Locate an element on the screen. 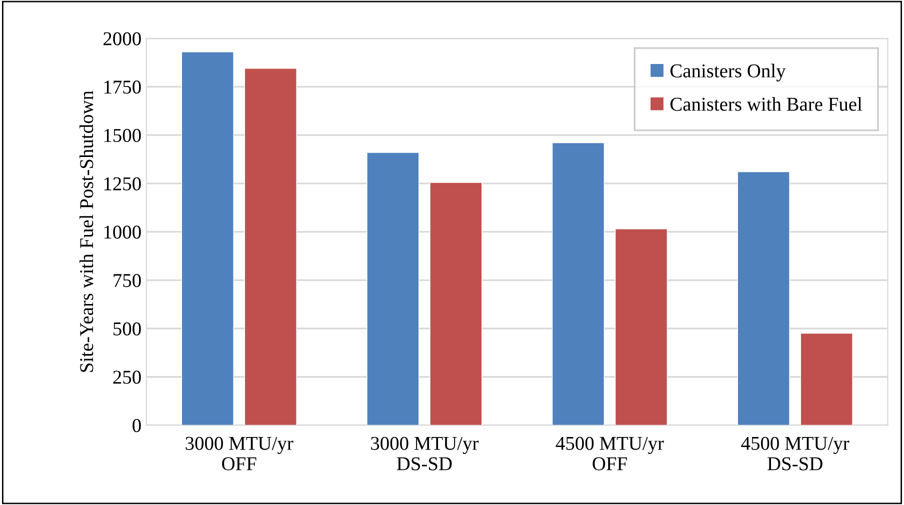 Image resolution: width=904 pixels, height=505 pixels. y-tick-label: 500 is located at coordinates (127, 329).